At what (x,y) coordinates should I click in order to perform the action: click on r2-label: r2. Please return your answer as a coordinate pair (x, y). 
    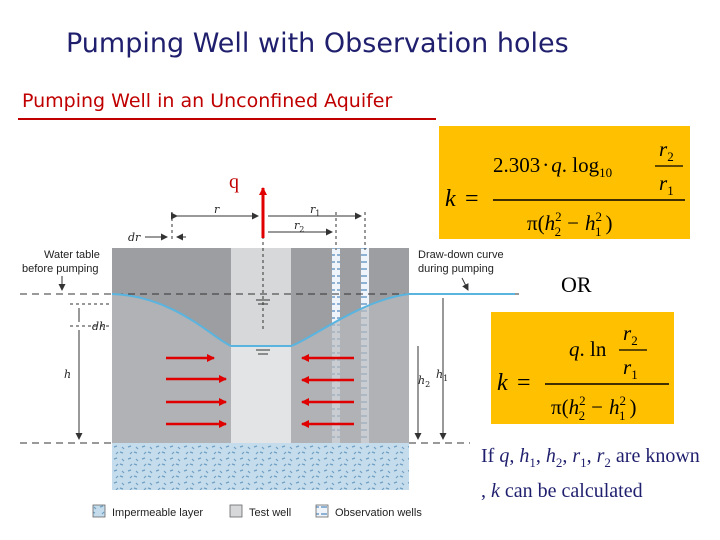
    Looking at the image, I should click on (299, 226).